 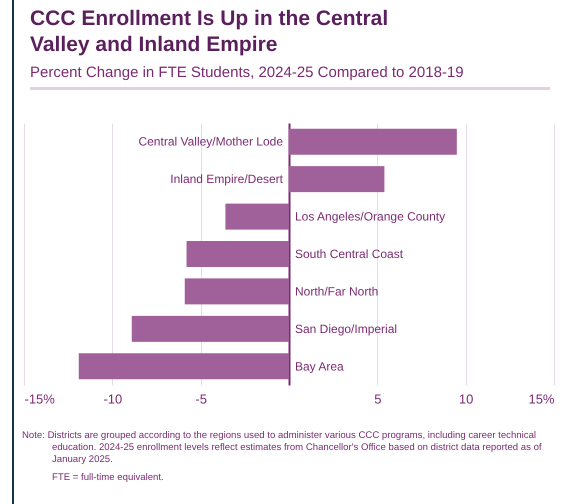 What do you see at coordinates (112, 399) in the screenshot?
I see `x-tick-label: -10` at bounding box center [112, 399].